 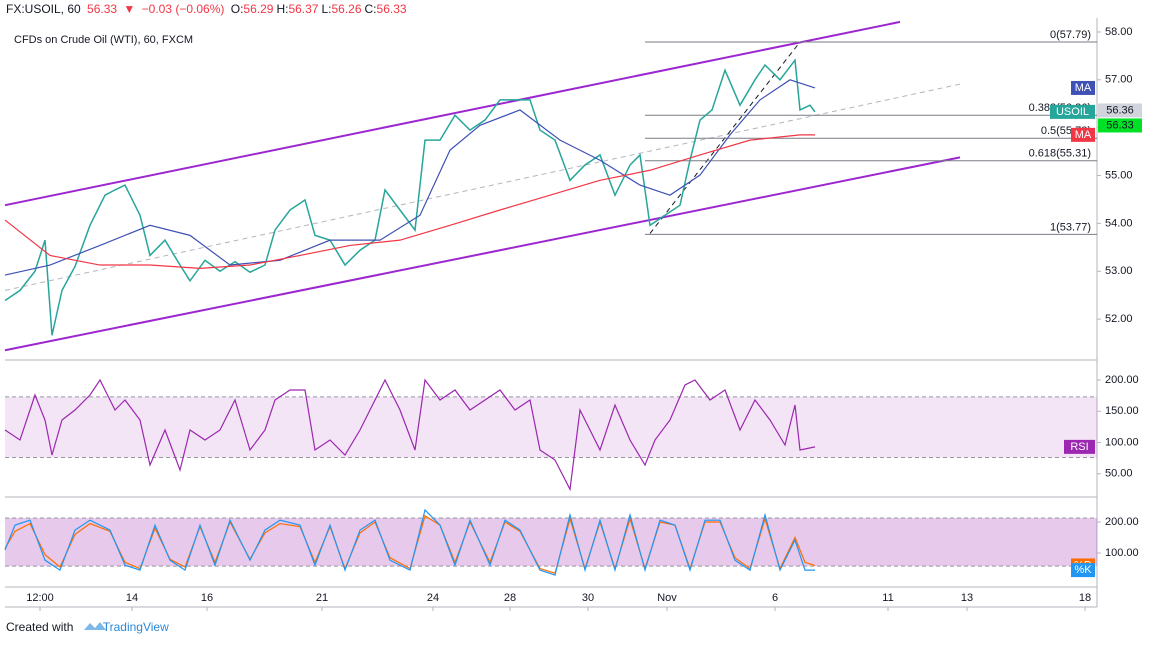 What do you see at coordinates (1060, 154) in the screenshot?
I see `fib-label: 0.618(55.31)` at bounding box center [1060, 154].